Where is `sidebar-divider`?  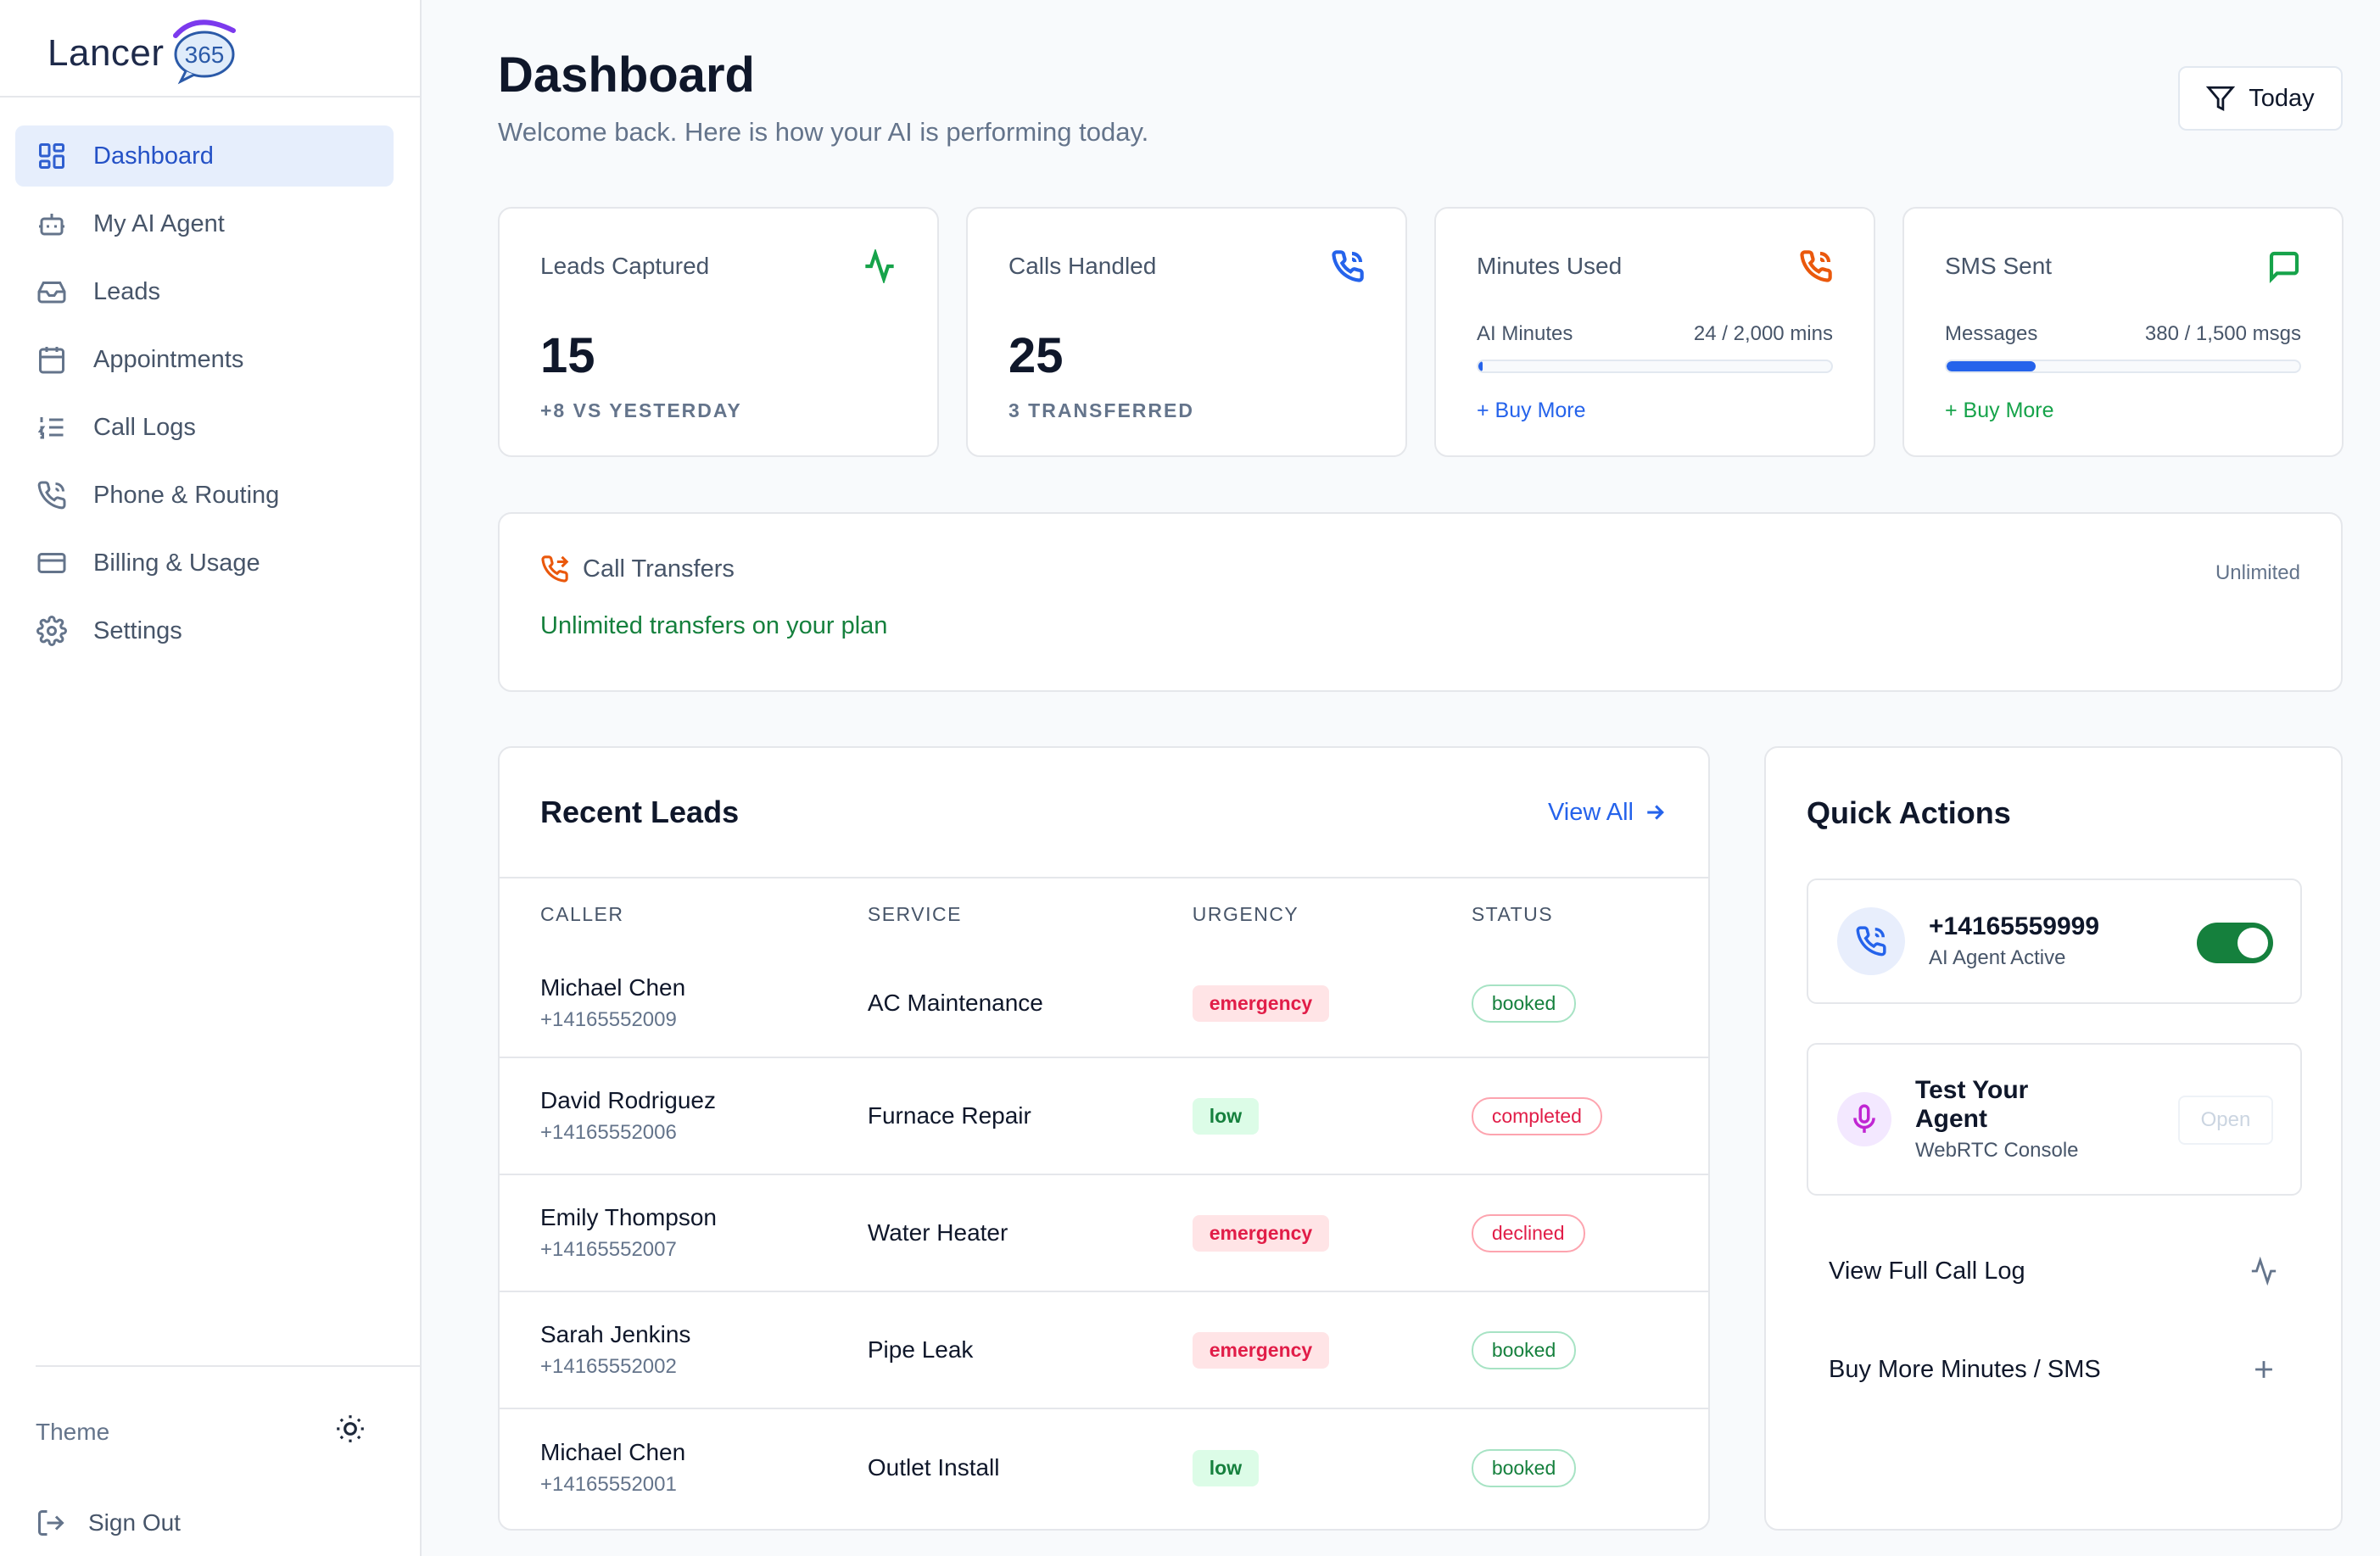
sidebar-divider is located at coordinates (211, 97).